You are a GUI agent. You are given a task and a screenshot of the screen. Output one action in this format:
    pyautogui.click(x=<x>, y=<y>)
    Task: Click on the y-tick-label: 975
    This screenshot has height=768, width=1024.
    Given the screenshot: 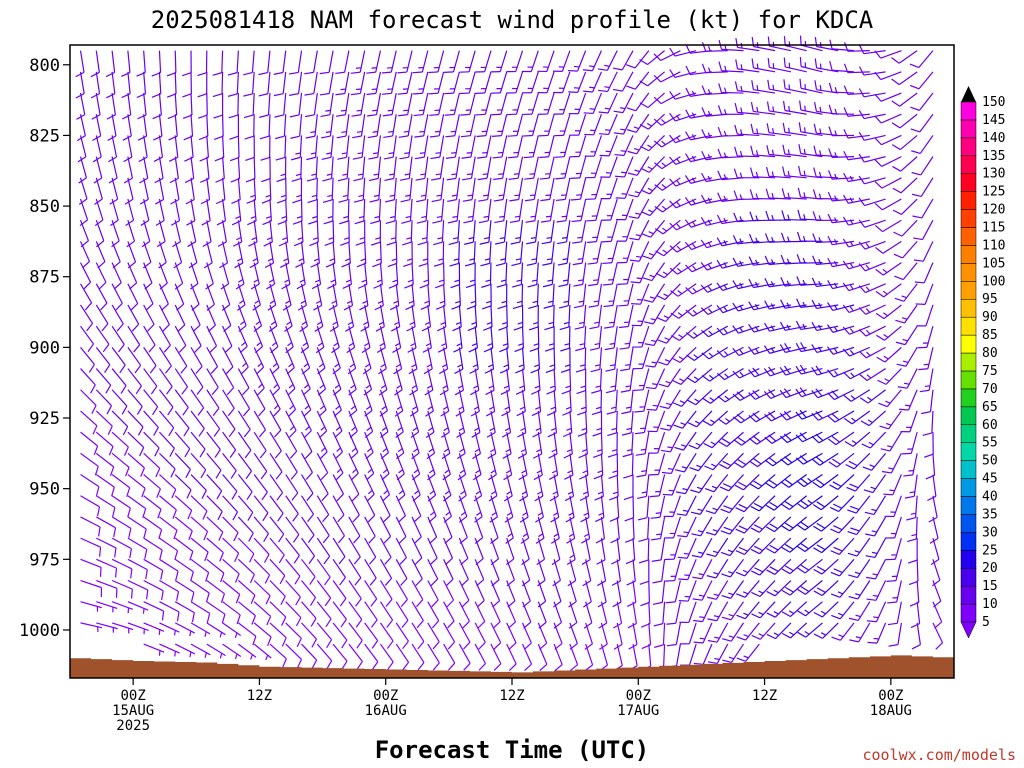 What is the action you would take?
    pyautogui.click(x=44, y=560)
    